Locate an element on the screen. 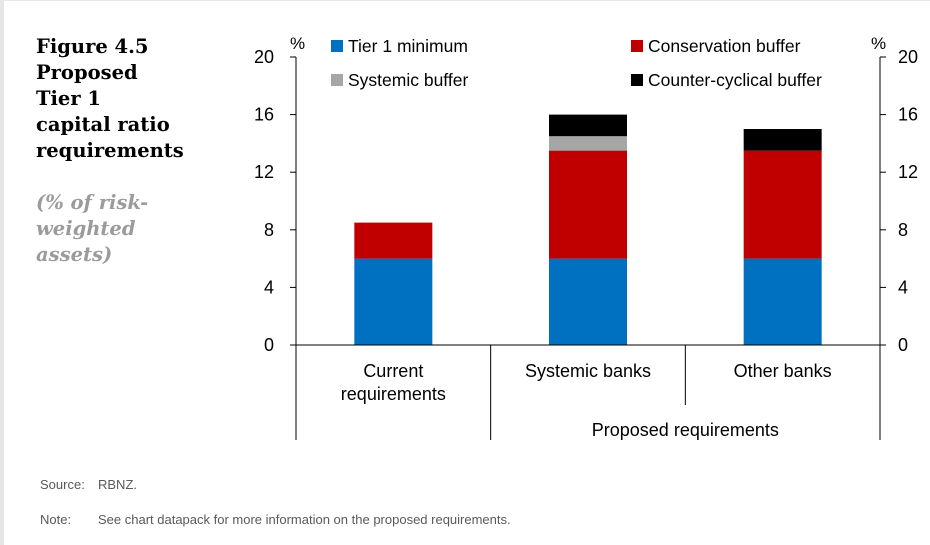 This screenshot has width=930, height=545. x-tick-label: Systemic banks is located at coordinates (588, 371).